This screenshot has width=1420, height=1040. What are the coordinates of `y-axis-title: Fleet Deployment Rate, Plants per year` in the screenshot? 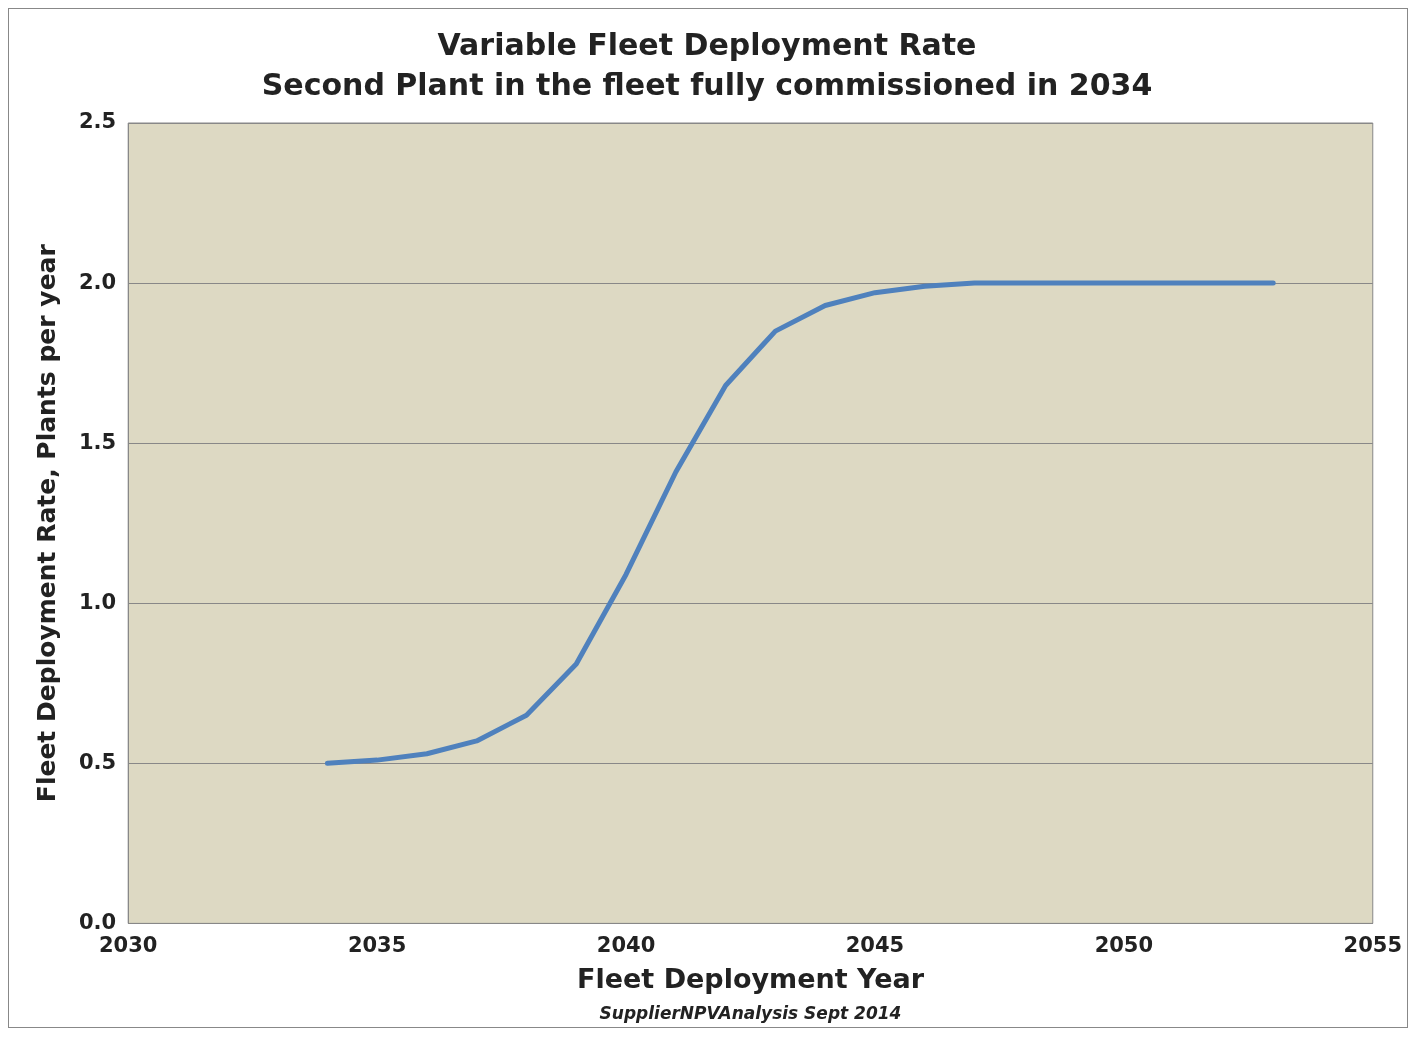 It's located at (46, 523).